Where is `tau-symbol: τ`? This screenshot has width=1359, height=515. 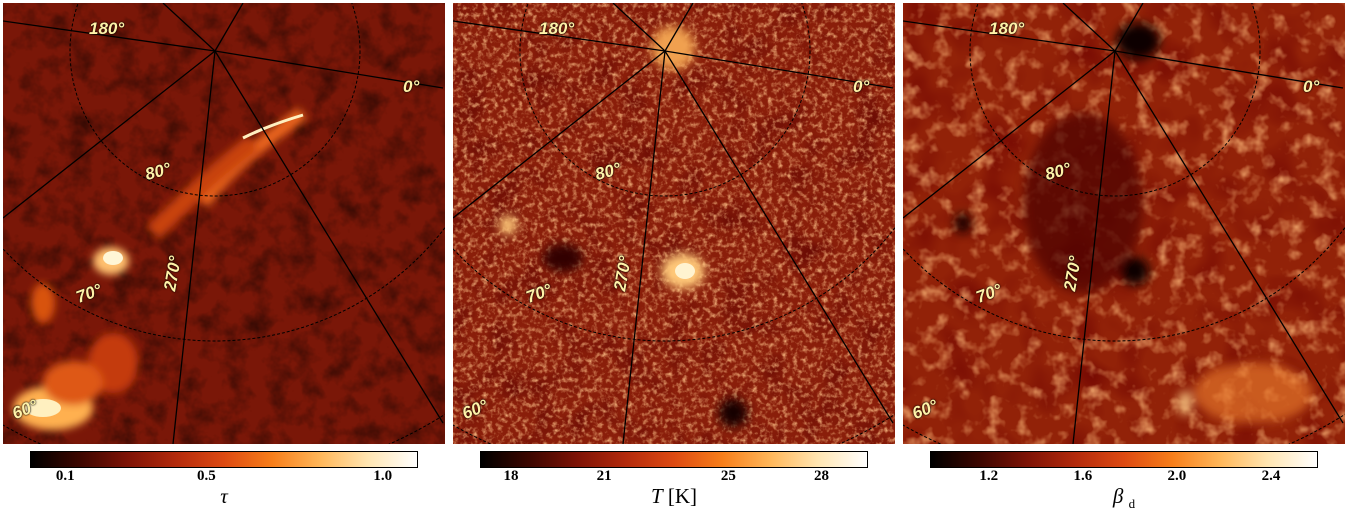 tau-symbol: τ is located at coordinates (224, 496).